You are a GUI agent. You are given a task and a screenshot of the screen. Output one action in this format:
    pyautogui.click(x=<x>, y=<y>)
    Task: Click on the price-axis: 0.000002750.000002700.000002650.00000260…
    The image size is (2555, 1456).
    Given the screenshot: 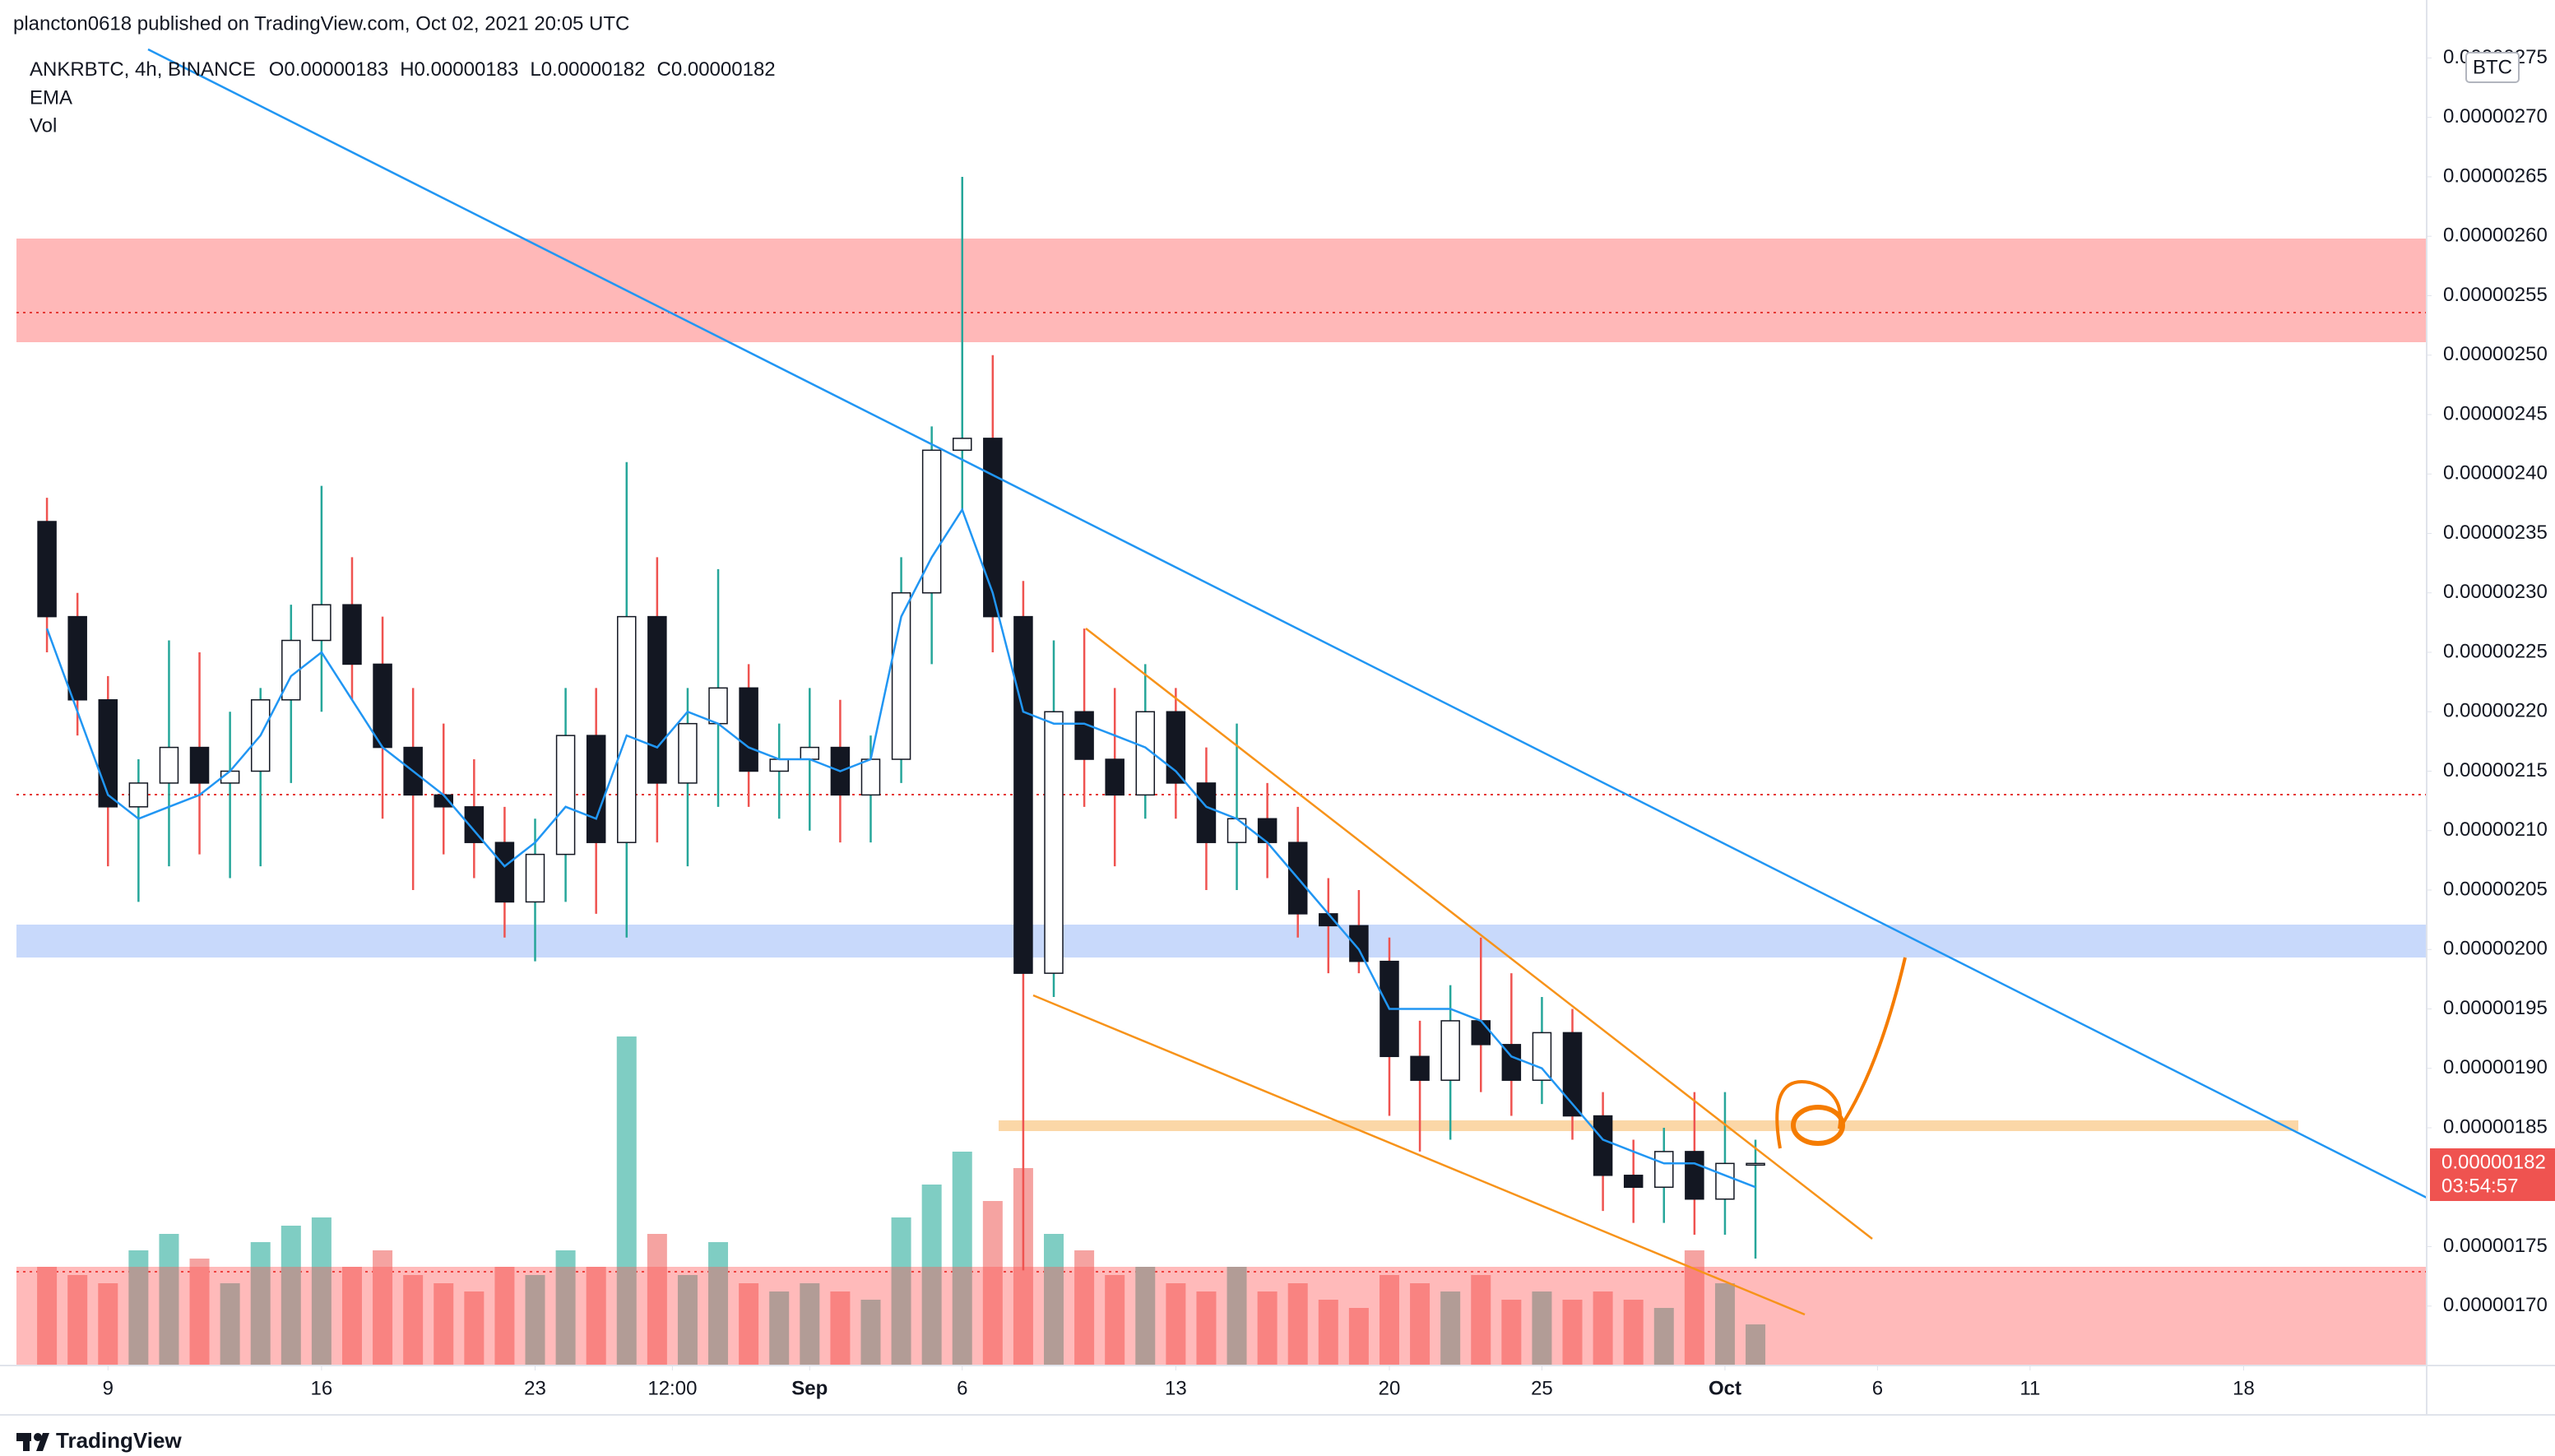 What is the action you would take?
    pyautogui.click(x=2487, y=681)
    